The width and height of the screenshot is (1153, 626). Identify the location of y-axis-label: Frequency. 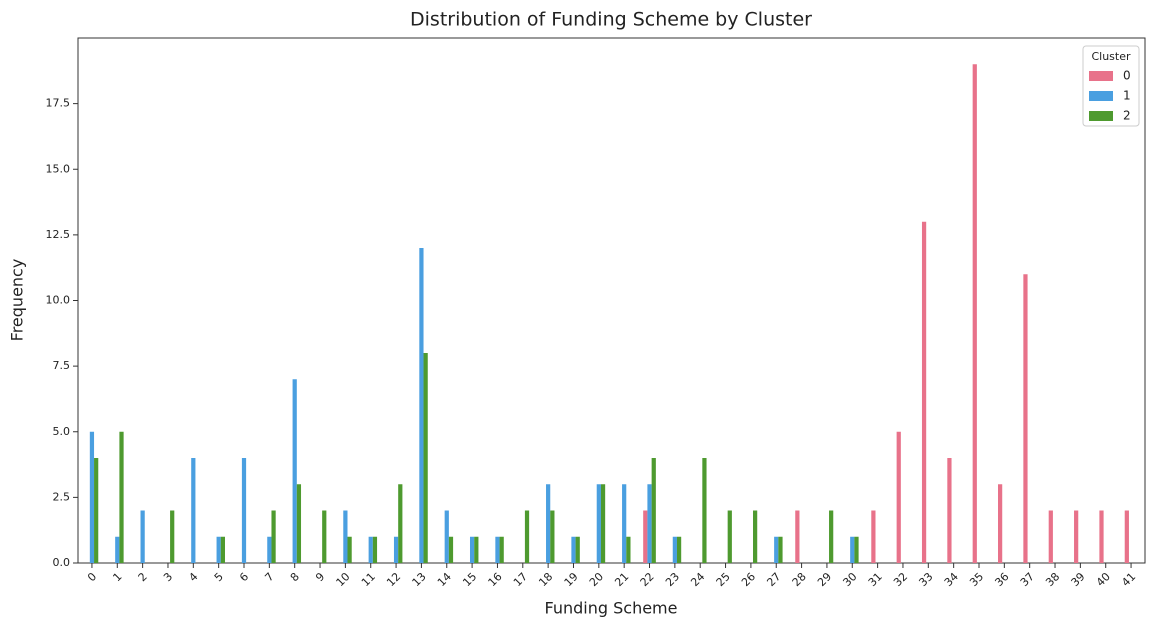
(17, 300).